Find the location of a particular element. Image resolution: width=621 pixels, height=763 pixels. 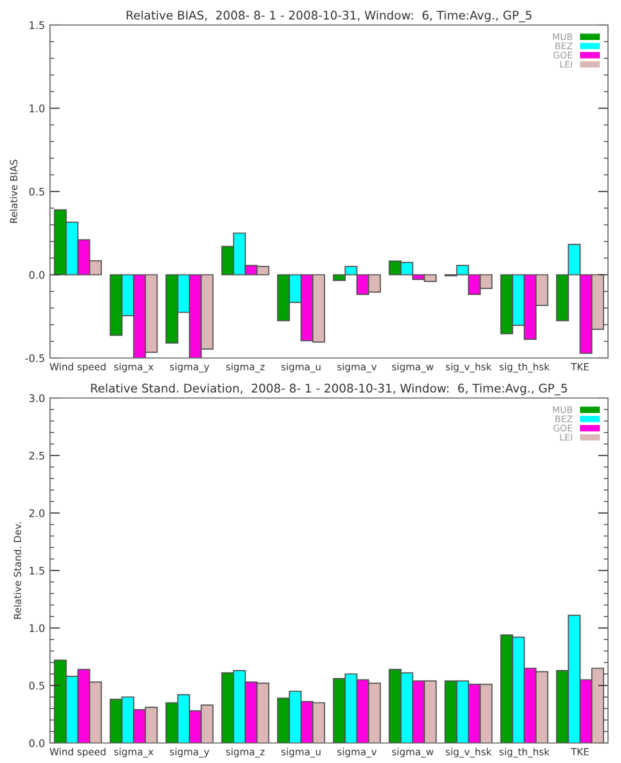

y-tick-label: 2.0 is located at coordinates (36, 513).